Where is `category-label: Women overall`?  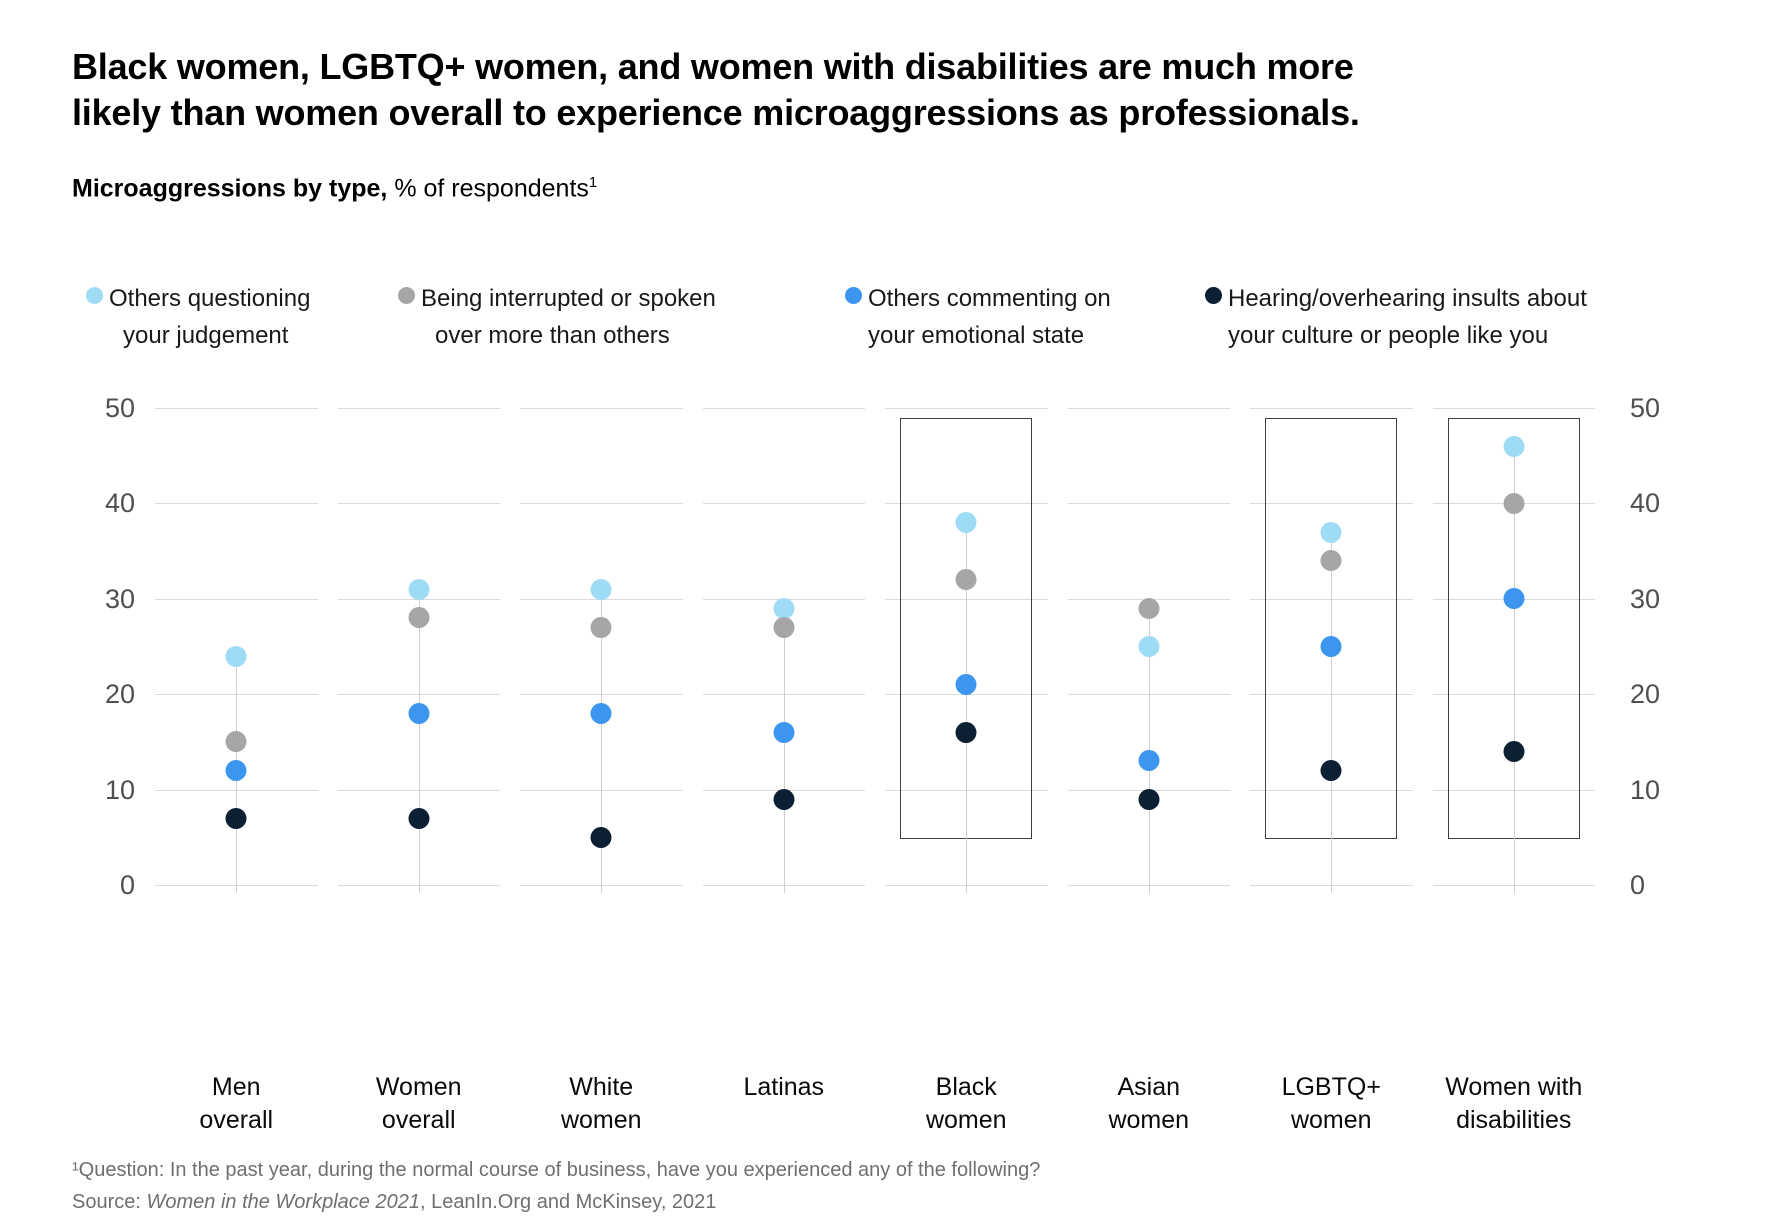 category-label: Women overall is located at coordinates (419, 1104).